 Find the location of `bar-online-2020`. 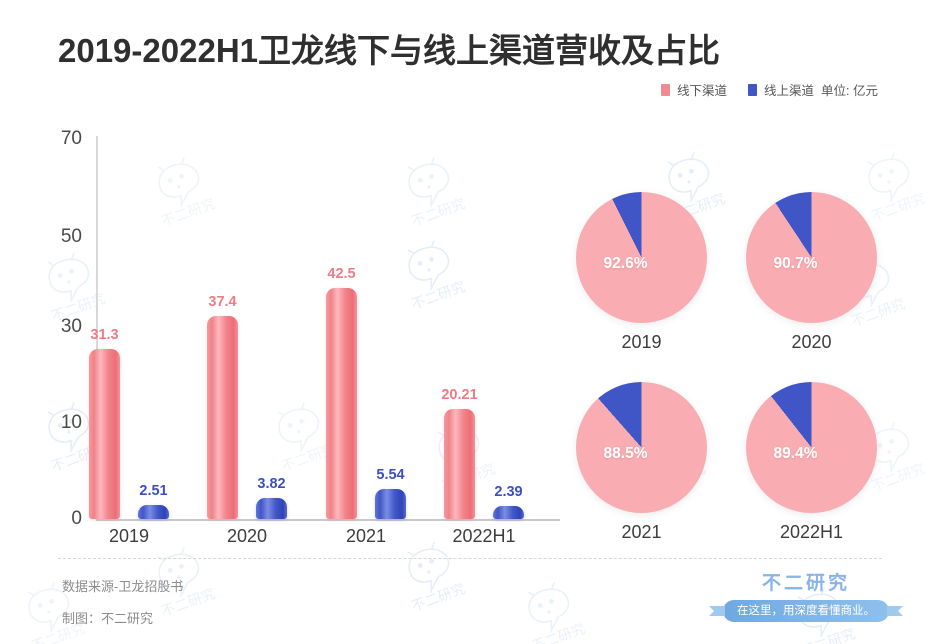

bar-online-2020 is located at coordinates (271, 508).